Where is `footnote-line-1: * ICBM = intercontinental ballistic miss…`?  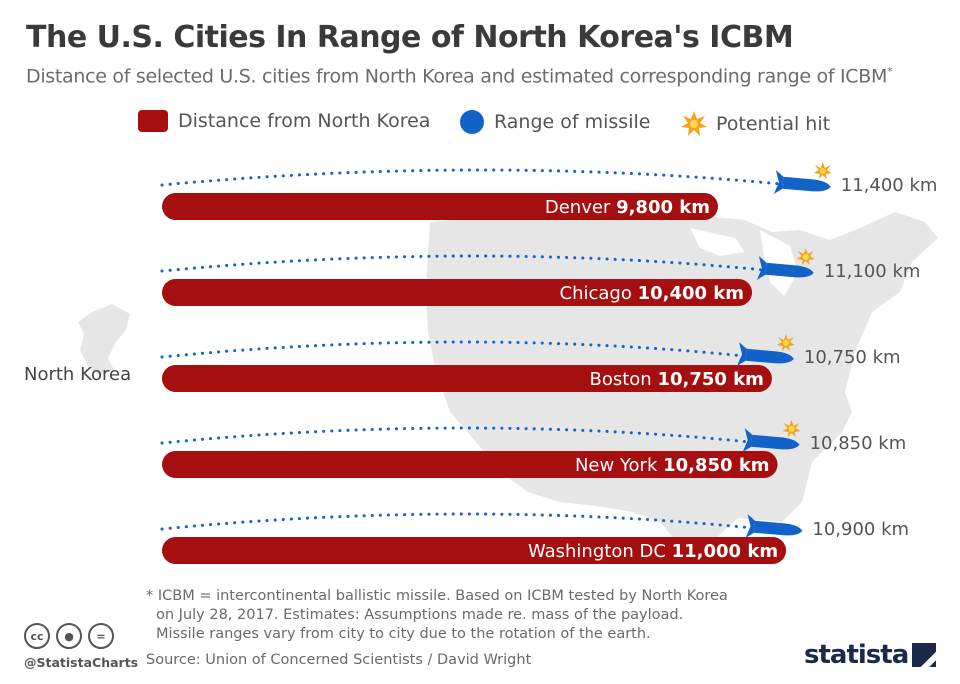
footnote-line-1: * ICBM = intercontinental ballistic miss… is located at coordinates (437, 596).